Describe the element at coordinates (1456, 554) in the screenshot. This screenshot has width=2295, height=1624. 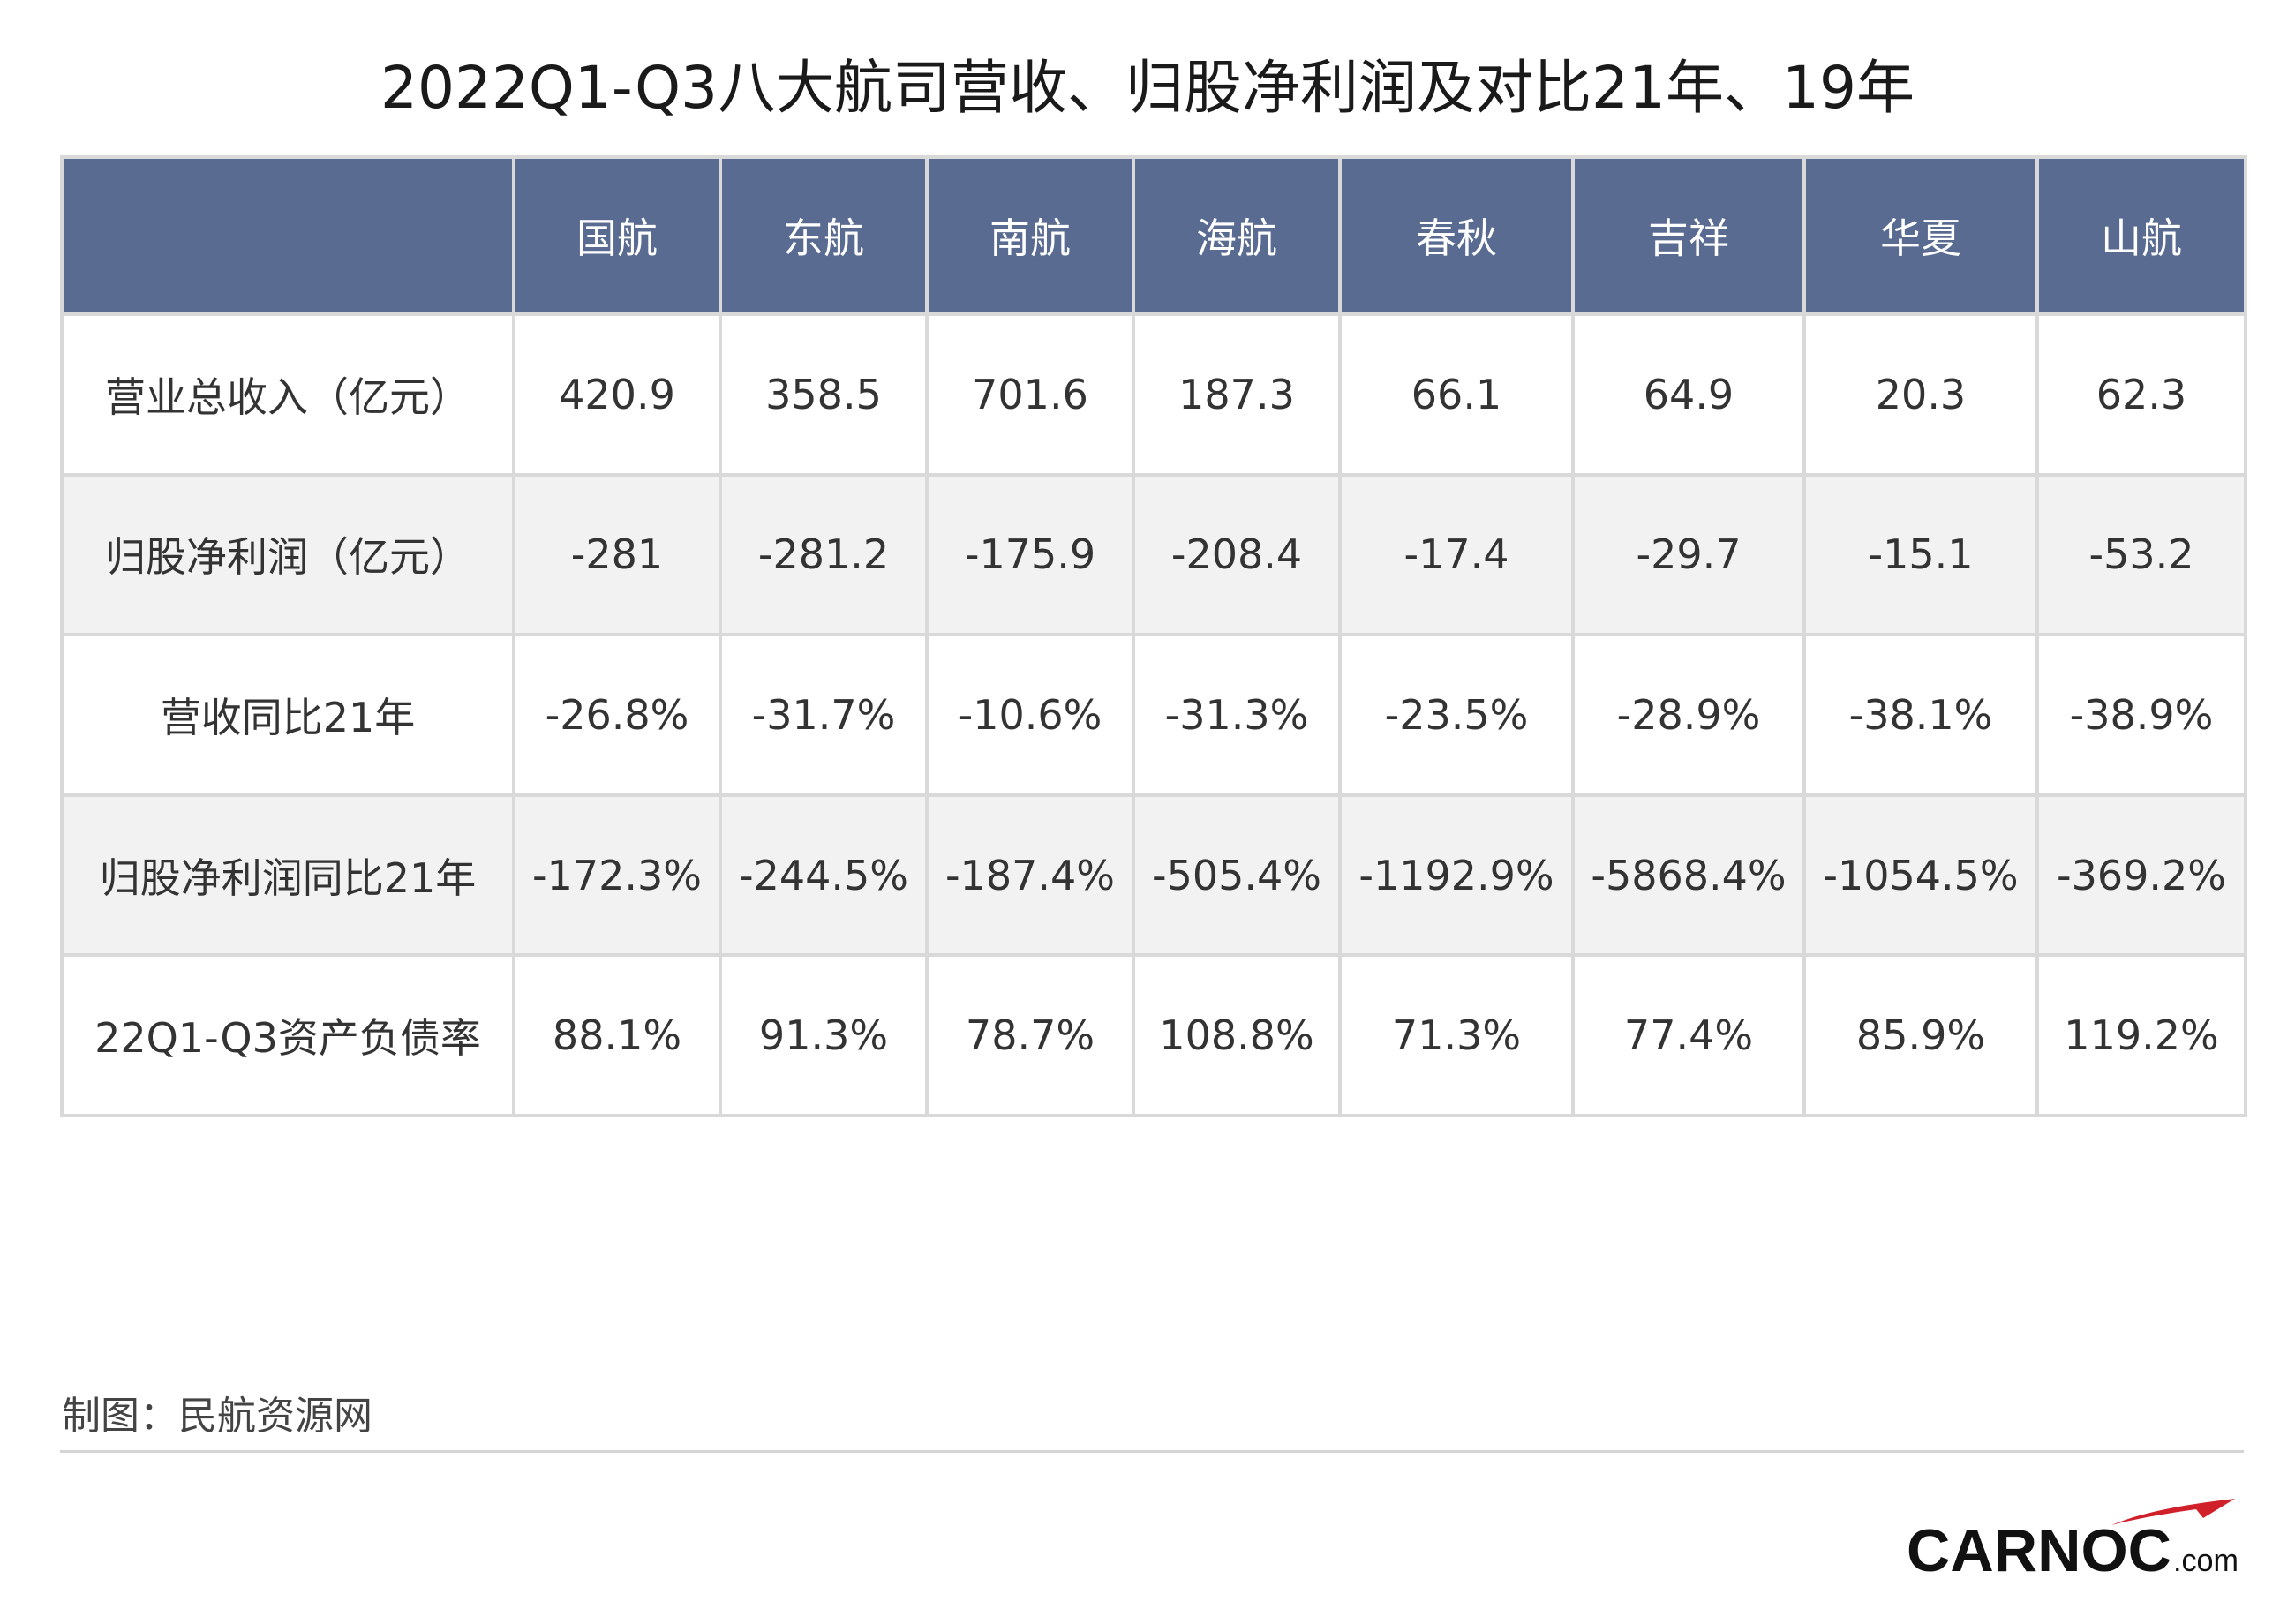
I see `table-cell: -17.4` at that location.